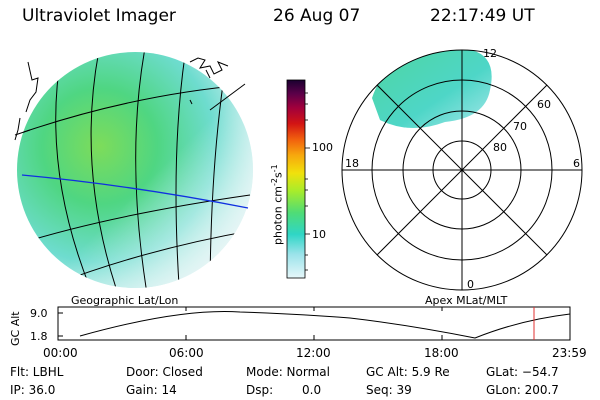 The height and width of the screenshot is (400, 600). What do you see at coordinates (322, 147) in the screenshot?
I see `colorbar-tick-100: 100` at bounding box center [322, 147].